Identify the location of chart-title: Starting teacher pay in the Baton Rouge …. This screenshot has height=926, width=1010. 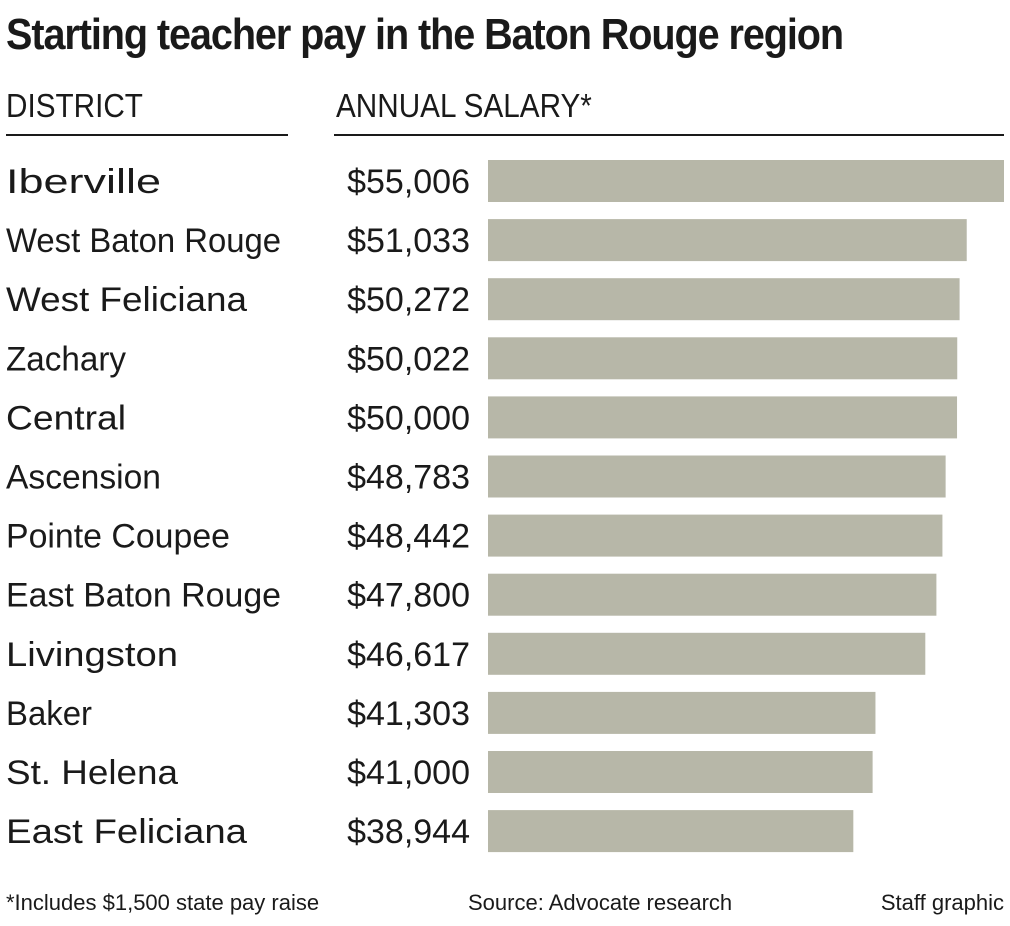
(425, 34).